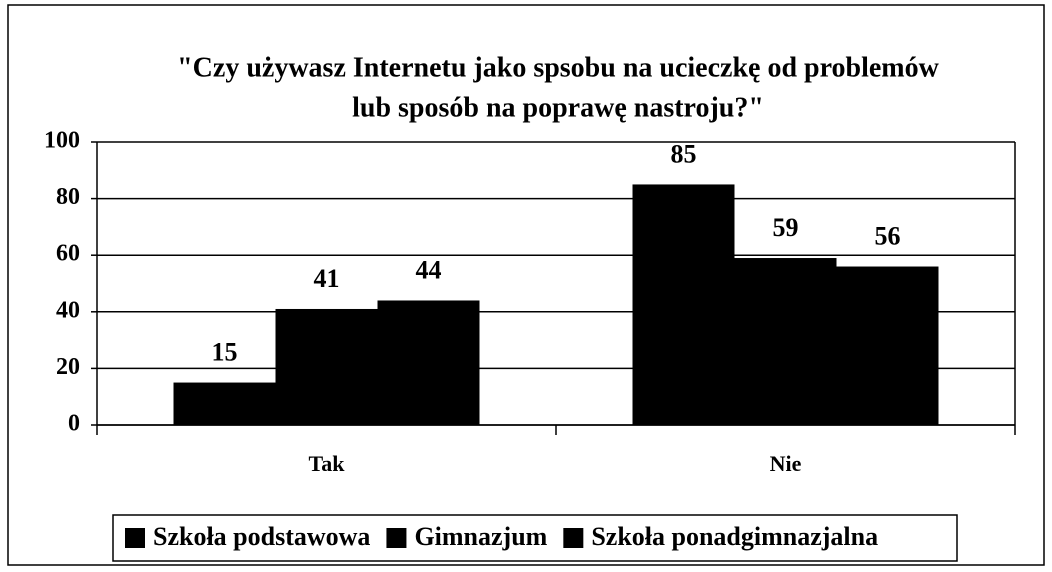 The image size is (1052, 572). What do you see at coordinates (68, 310) in the screenshot?
I see `y-tick-label: 40` at bounding box center [68, 310].